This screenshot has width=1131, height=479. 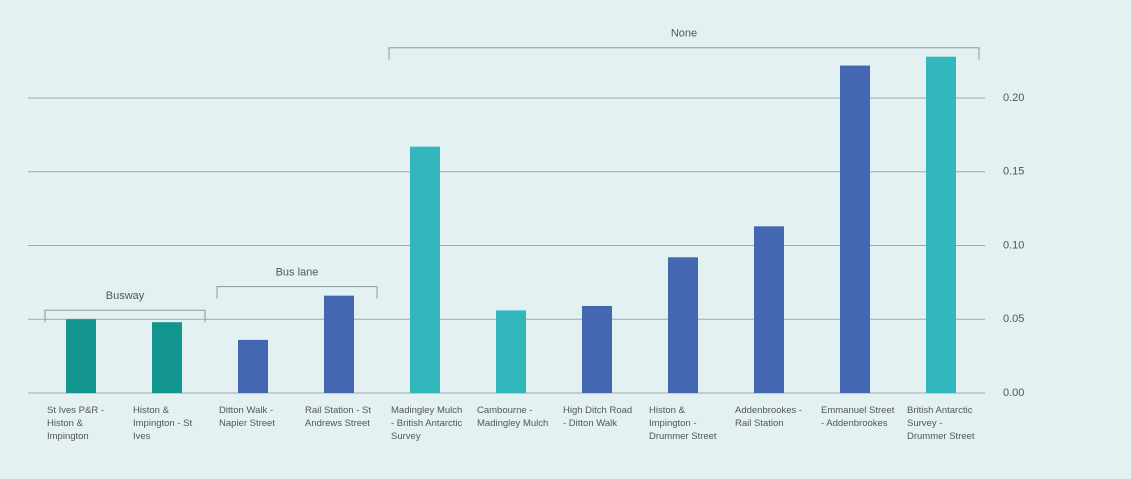 What do you see at coordinates (513, 417) in the screenshot?
I see `x-tick-label: Cambourne - Madingley Mulch` at bounding box center [513, 417].